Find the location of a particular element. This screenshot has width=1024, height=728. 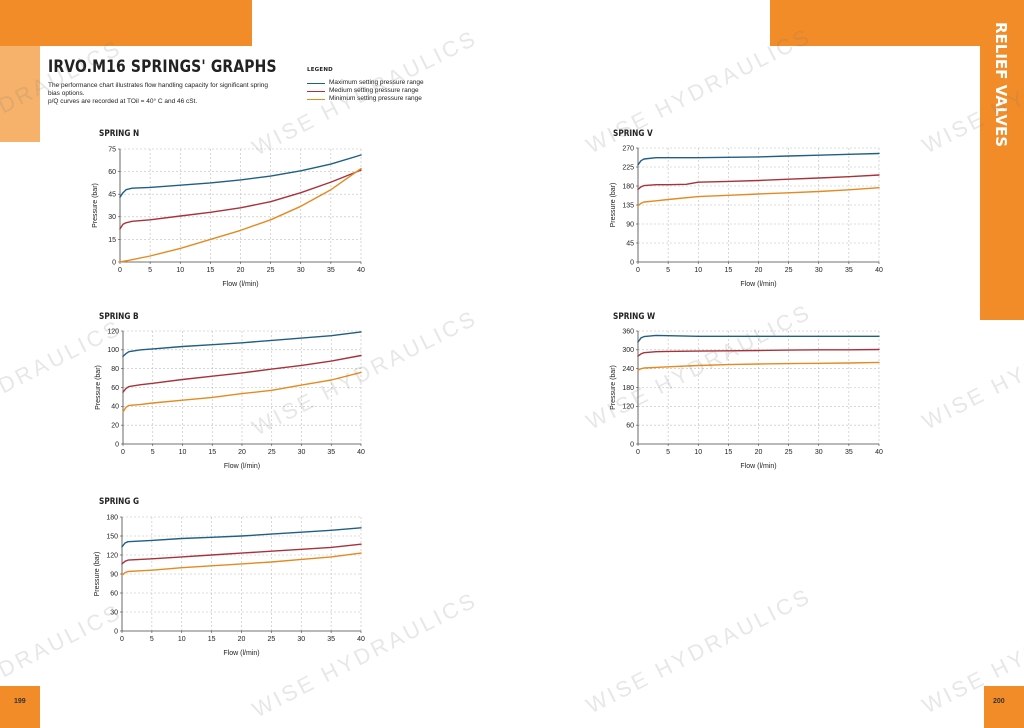

y-tick-label: 225 is located at coordinates (628, 167).